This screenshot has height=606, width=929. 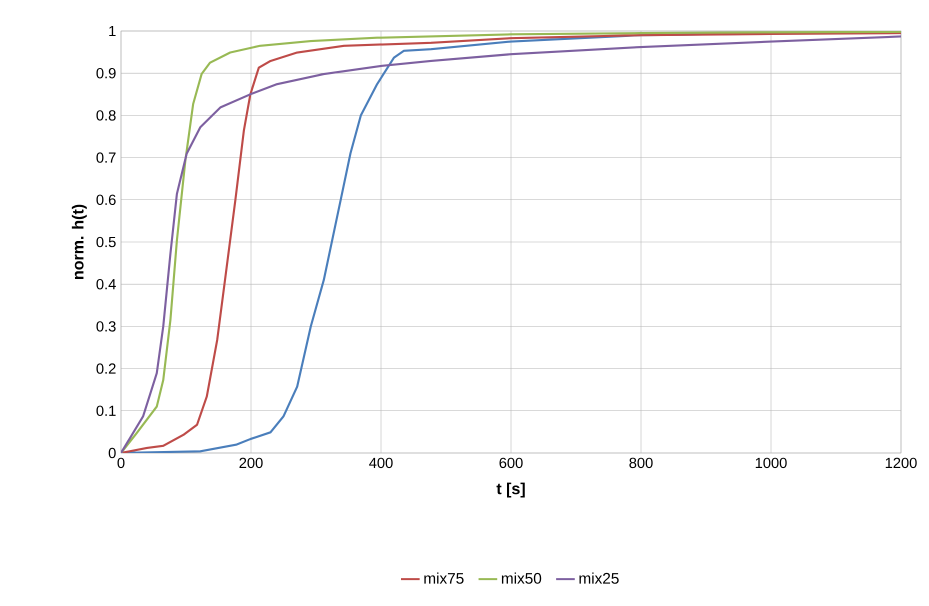 What do you see at coordinates (106, 115) in the screenshot?
I see `y-tick-label: 0.8` at bounding box center [106, 115].